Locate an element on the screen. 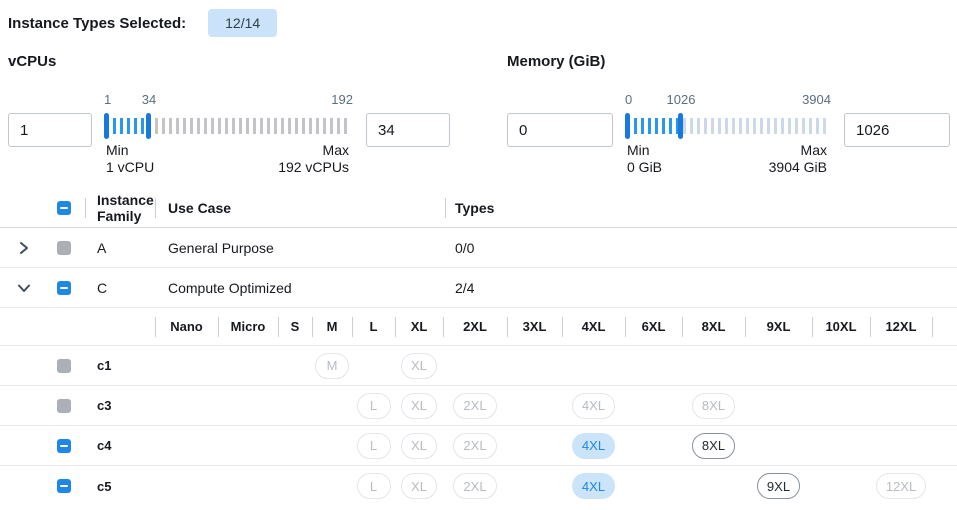 Image resolution: width=957 pixels, height=510 pixels. vcpu-slider-track is located at coordinates (226, 126).